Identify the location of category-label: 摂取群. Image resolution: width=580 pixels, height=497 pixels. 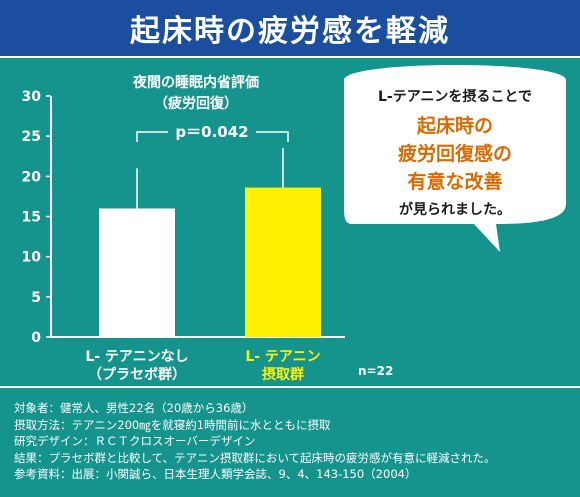
(283, 374).